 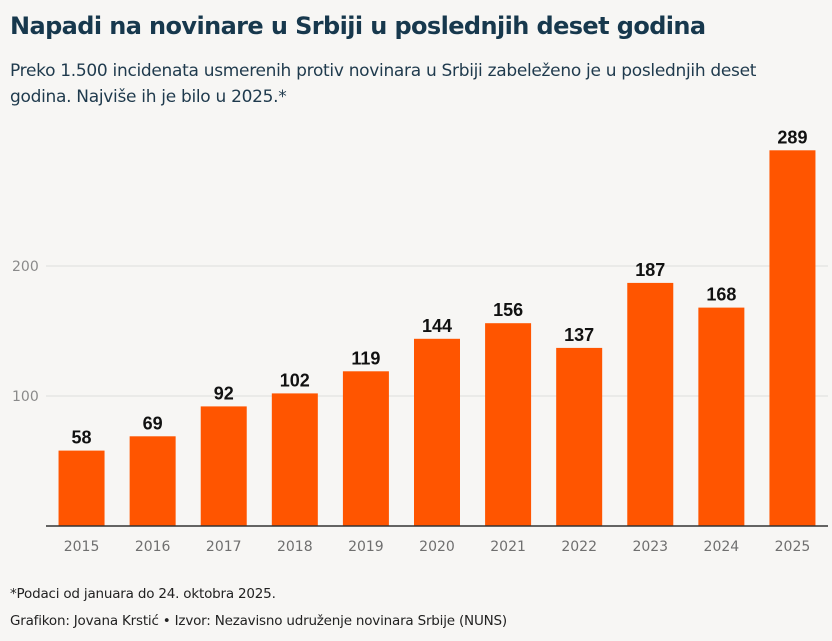 I want to click on x-tick-label: 2018, so click(x=295, y=547).